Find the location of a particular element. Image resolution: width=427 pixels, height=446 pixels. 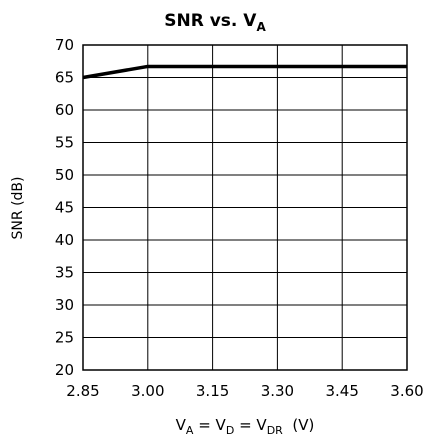

y-tick-label: 60 is located at coordinates (64, 110).